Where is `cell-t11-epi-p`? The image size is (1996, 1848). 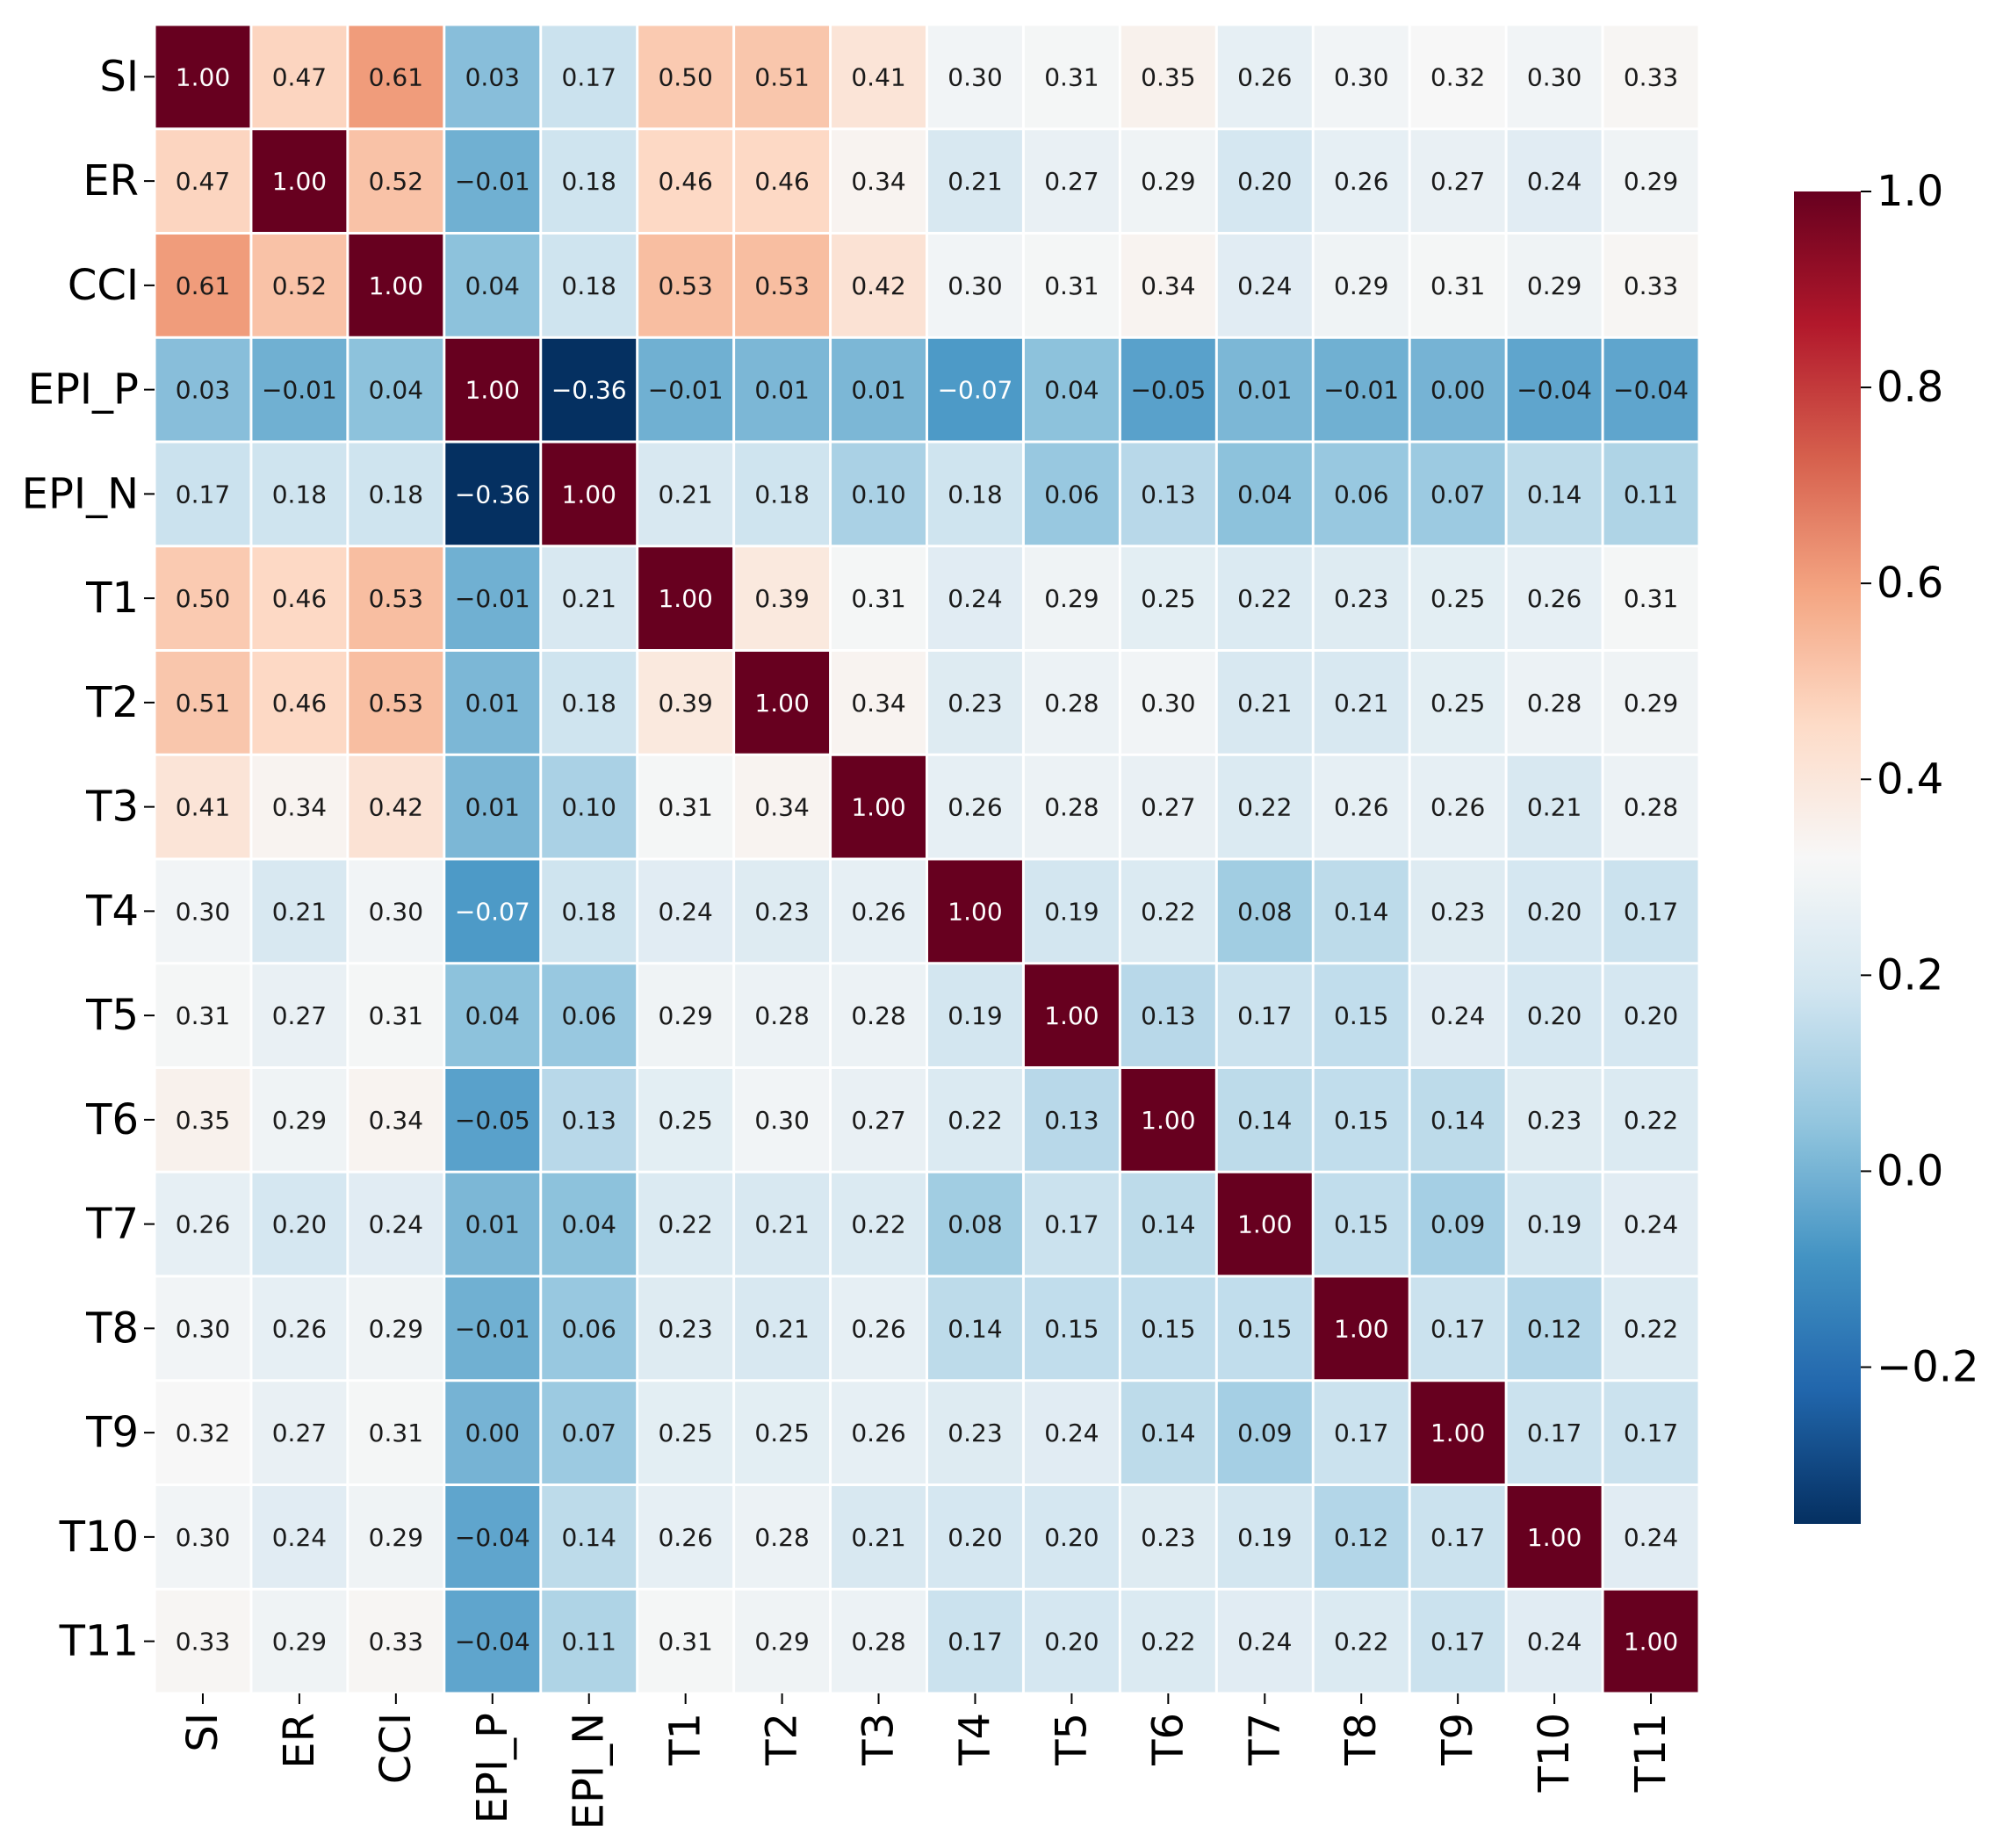 cell-t11-epi-p is located at coordinates (492, 1641).